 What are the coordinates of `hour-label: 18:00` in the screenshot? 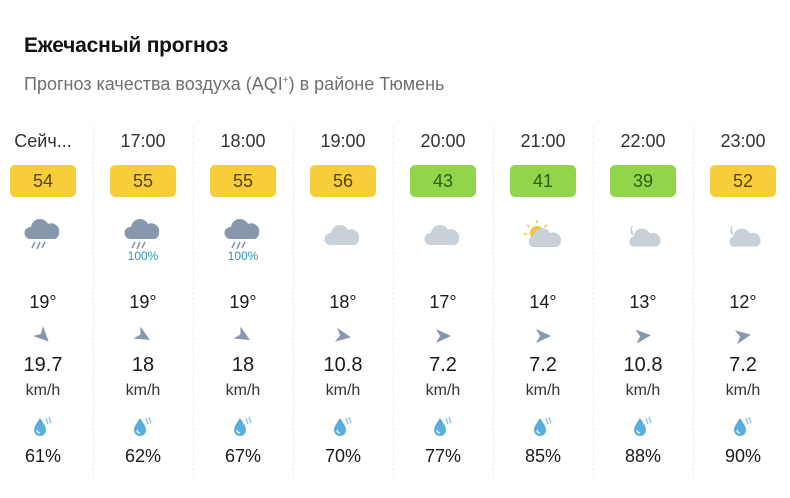 It's located at (243, 141).